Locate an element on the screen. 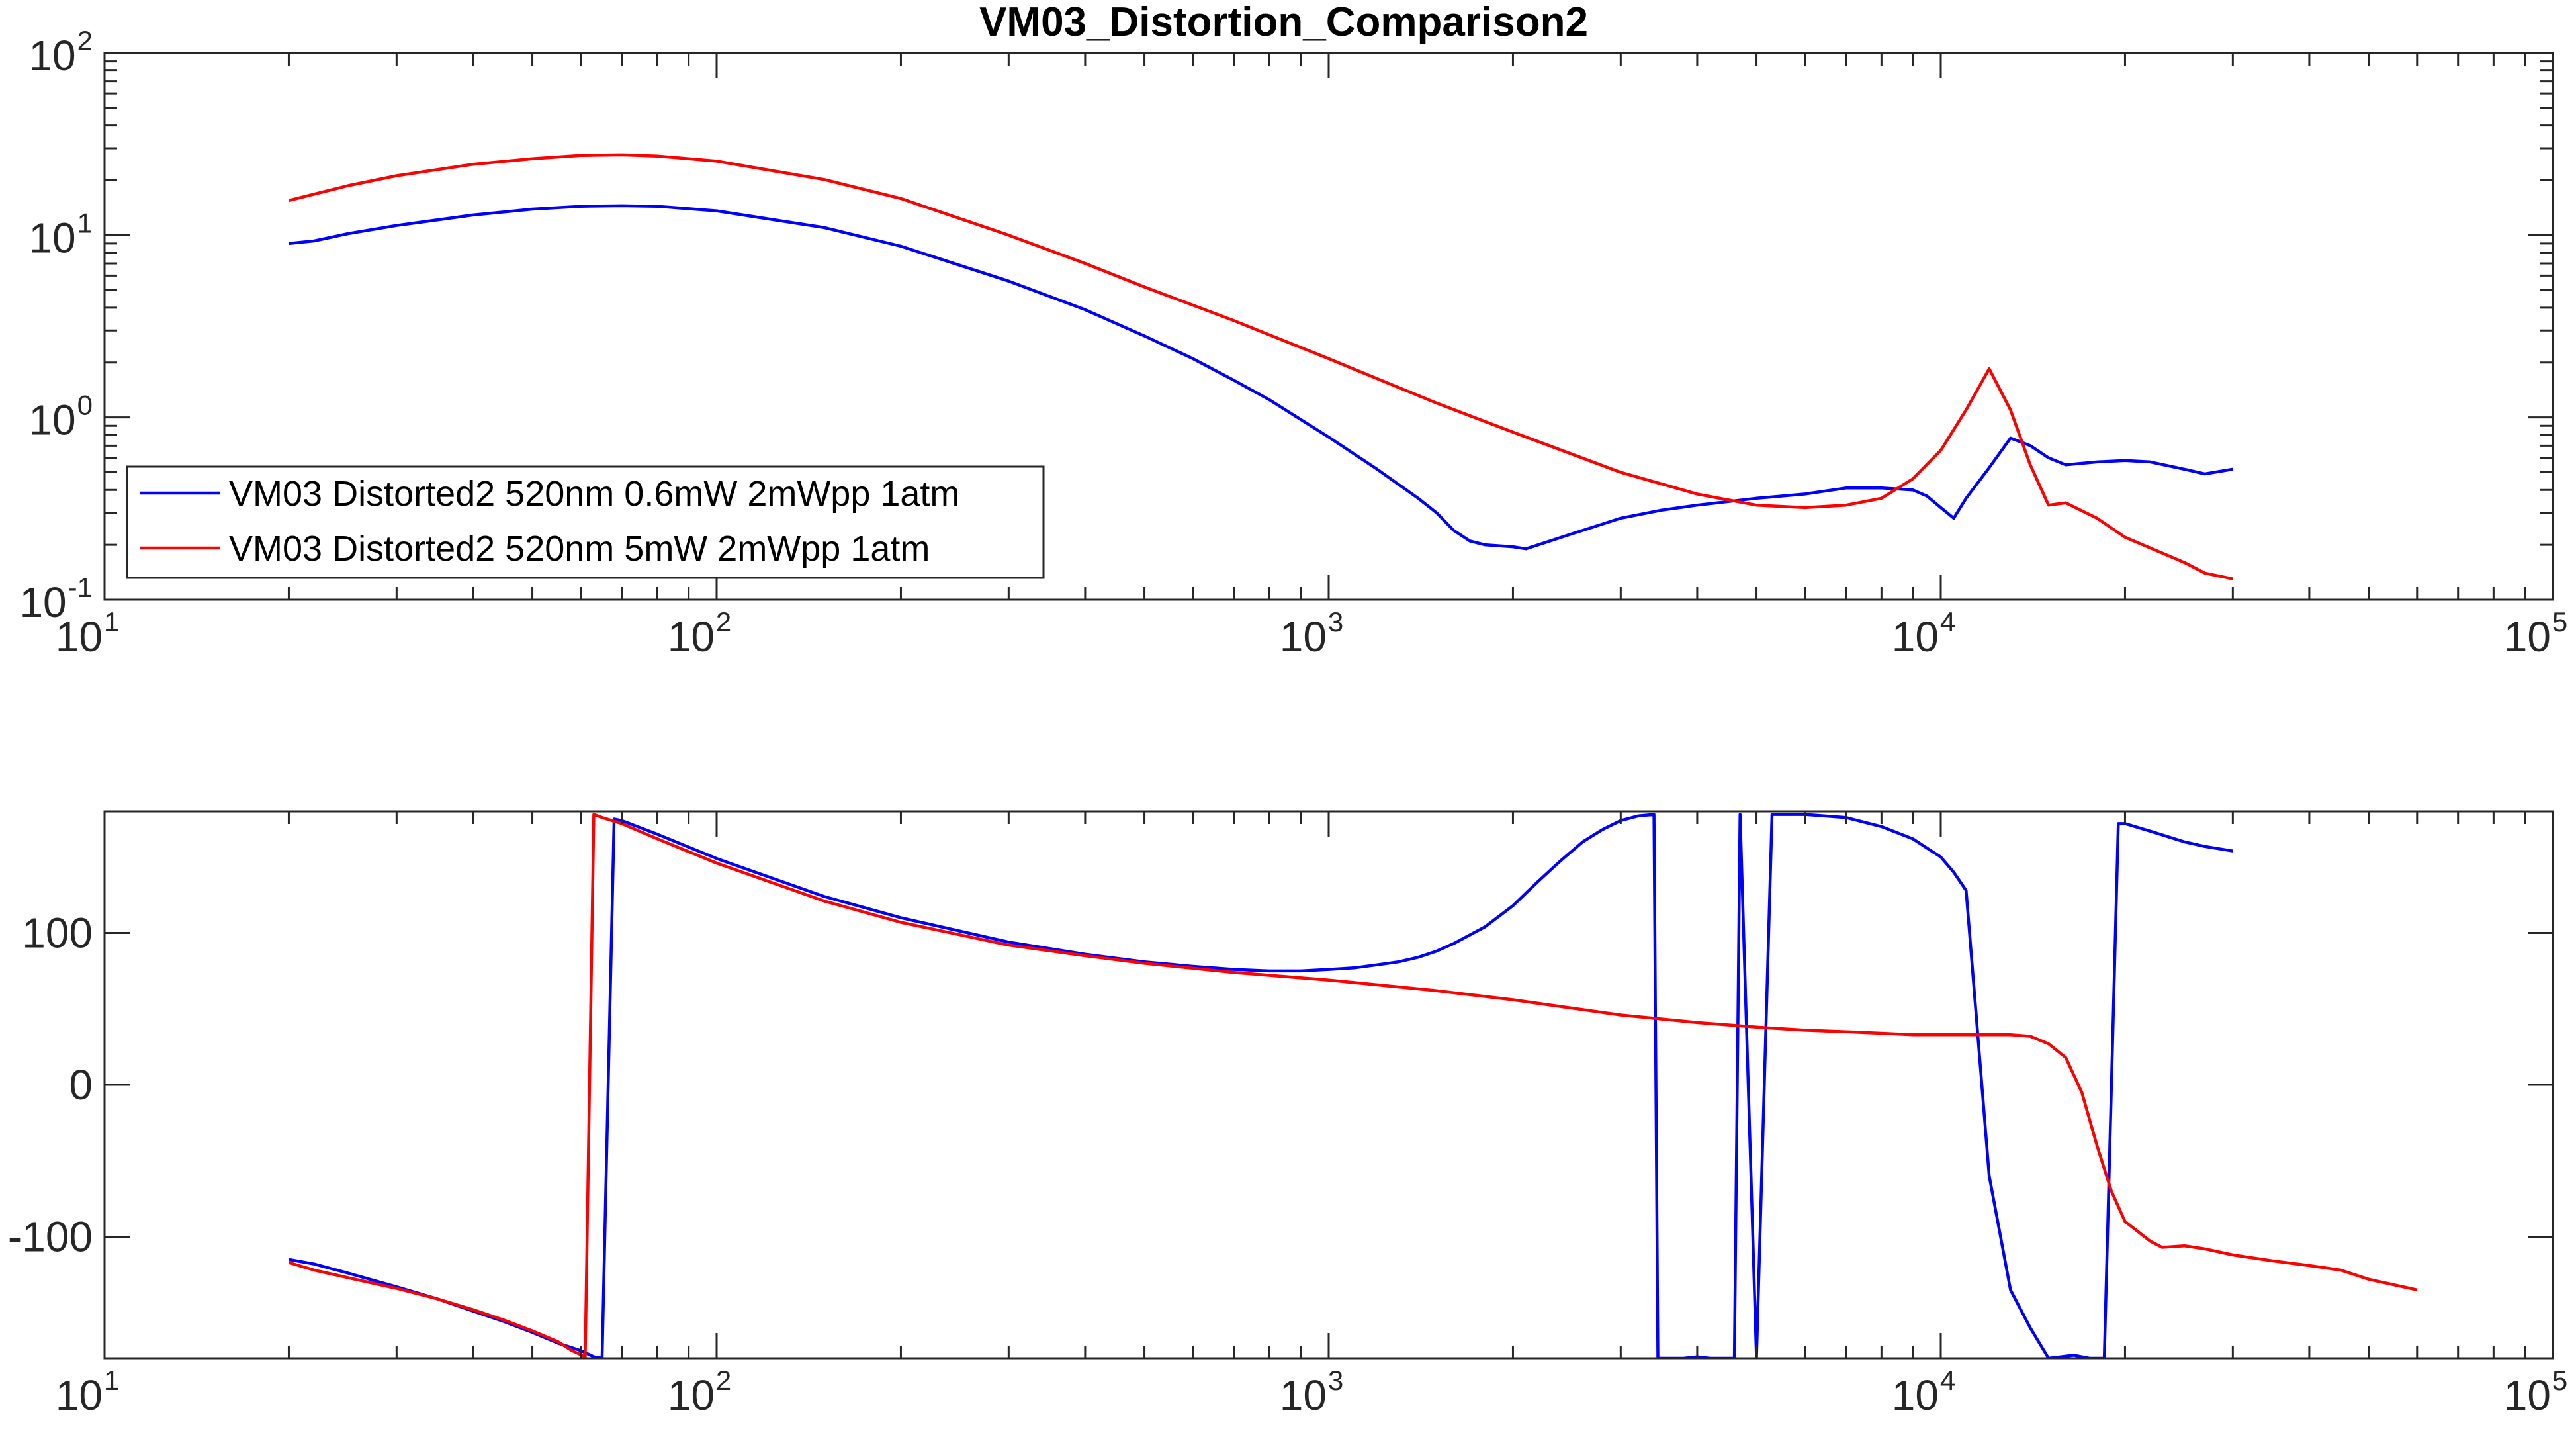  magnitude-ytick-label: 10-1 is located at coordinates (56, 599).